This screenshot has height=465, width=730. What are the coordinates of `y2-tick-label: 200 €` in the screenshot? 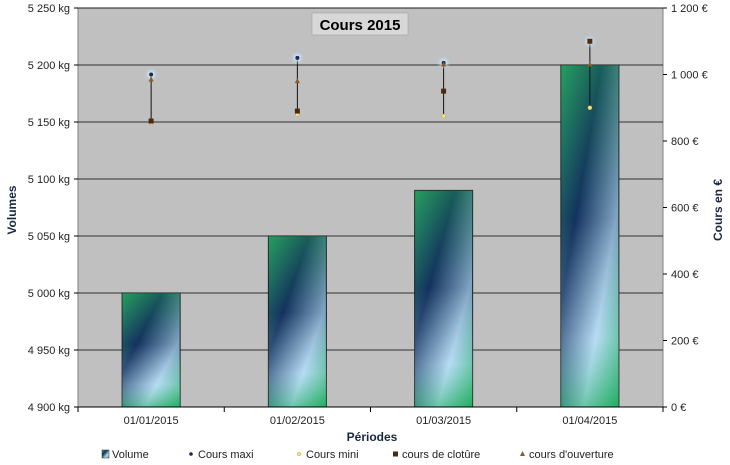 It's located at (685, 342).